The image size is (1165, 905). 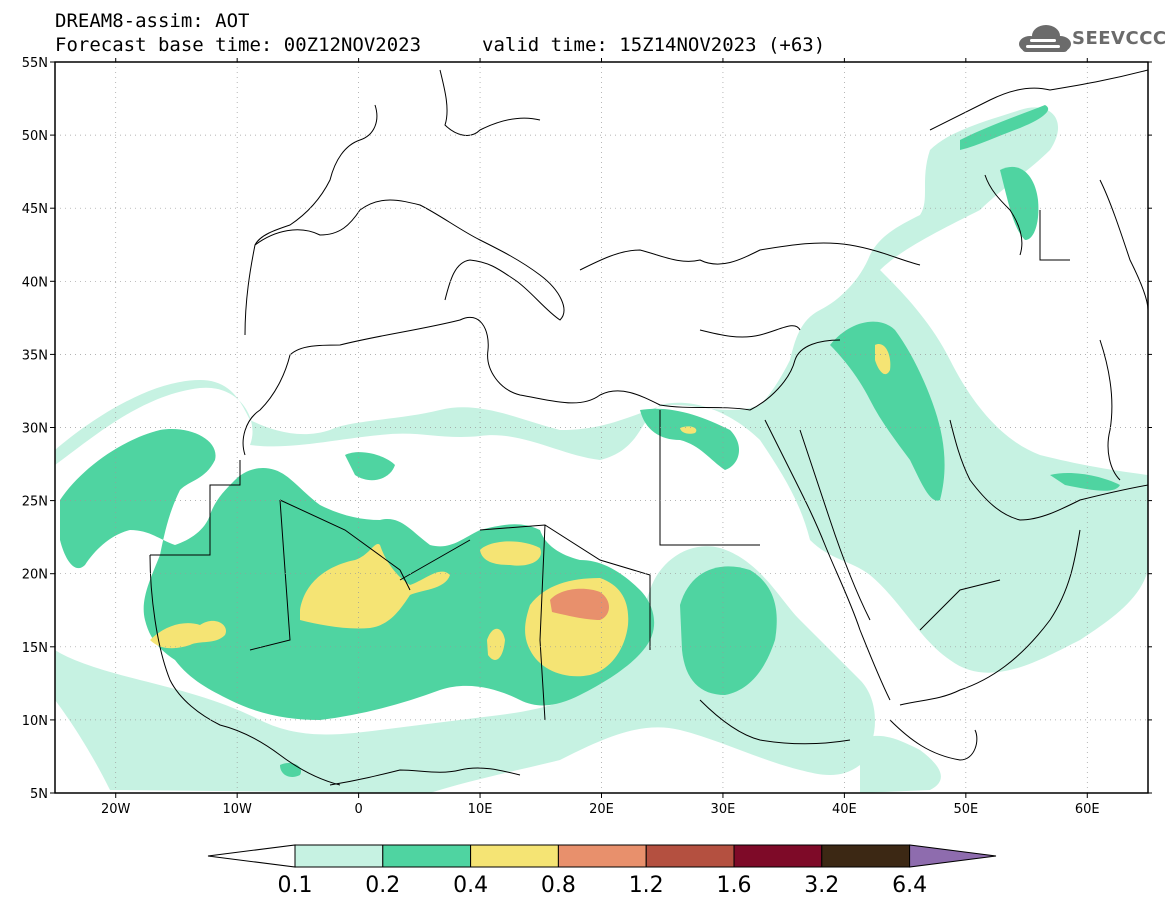 What do you see at coordinates (35, 355) in the screenshot?
I see `lat-tick-label: 35N` at bounding box center [35, 355].